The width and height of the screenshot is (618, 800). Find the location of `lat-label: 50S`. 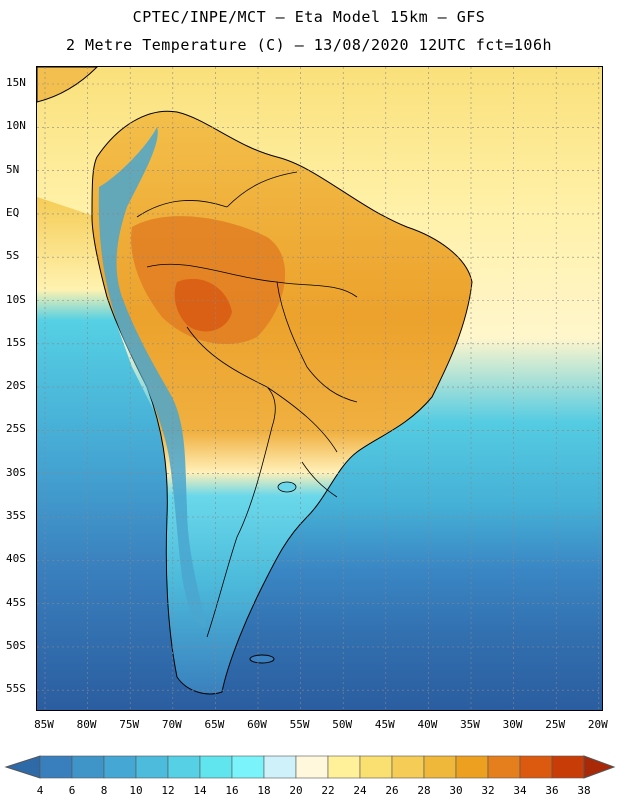

lat-label: 50S is located at coordinates (16, 645).